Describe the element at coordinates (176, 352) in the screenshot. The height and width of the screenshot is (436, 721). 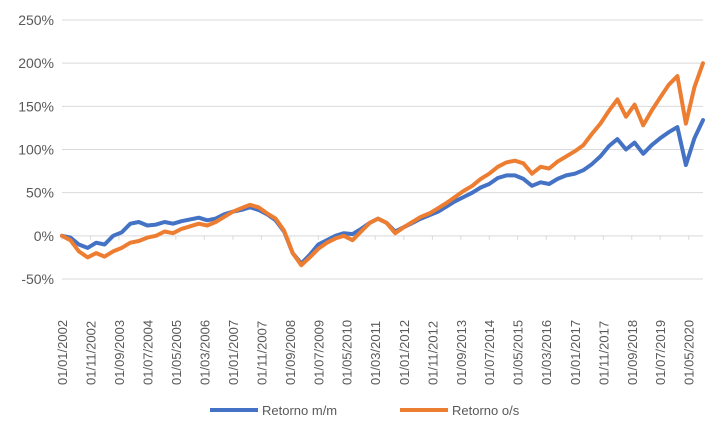
I see `x-tick-label: 01/05/2005` at that location.